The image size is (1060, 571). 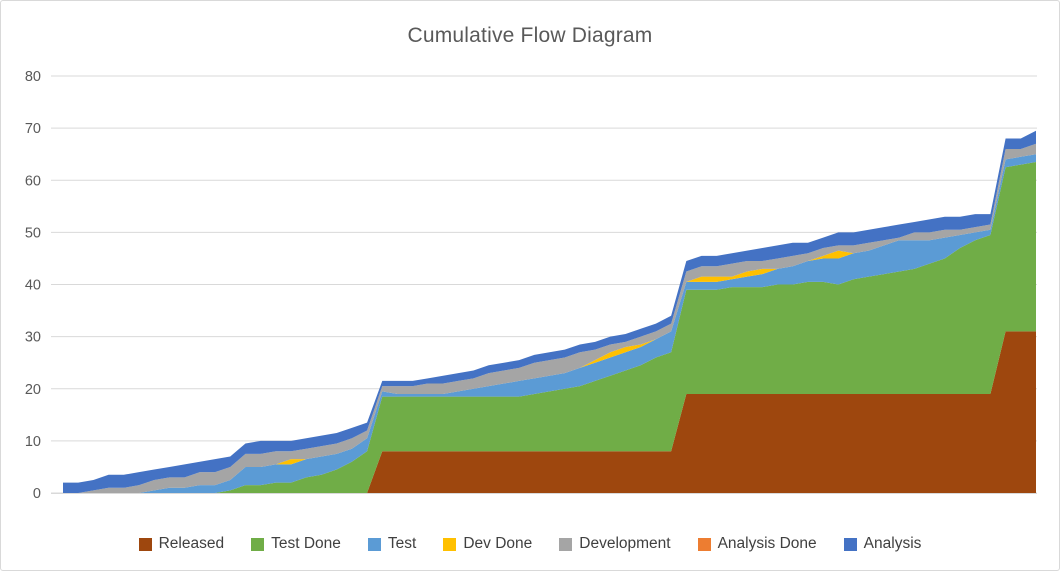 I want to click on y-axis-tick-label: 40, so click(x=33, y=286).